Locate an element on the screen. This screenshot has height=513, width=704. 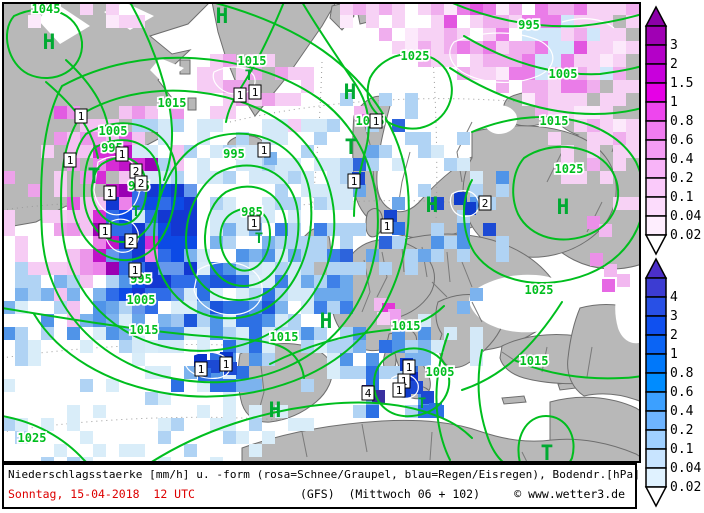
isobar-label: 1015 is located at coordinates (534, 361).